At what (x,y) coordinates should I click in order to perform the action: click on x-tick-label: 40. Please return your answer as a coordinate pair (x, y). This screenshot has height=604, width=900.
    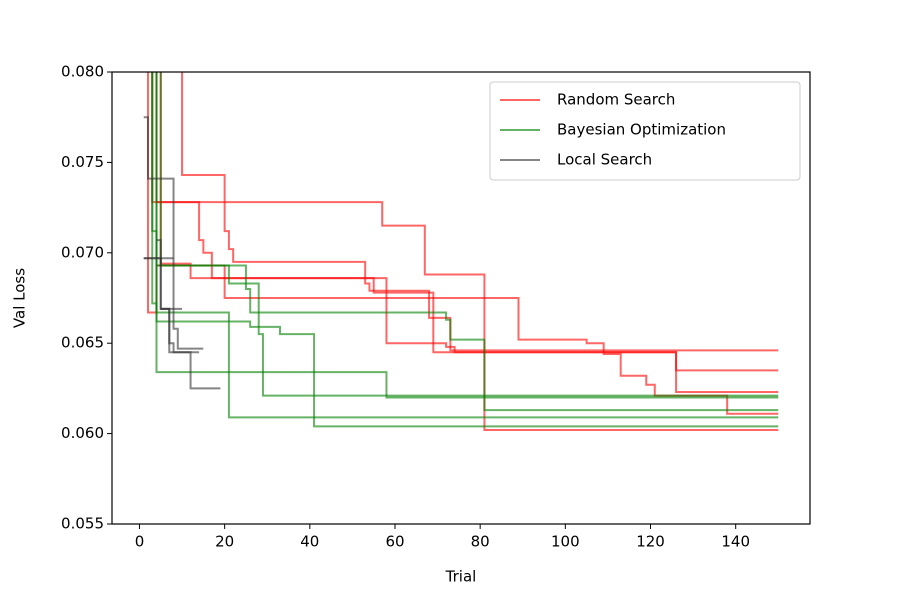
    Looking at the image, I should click on (309, 542).